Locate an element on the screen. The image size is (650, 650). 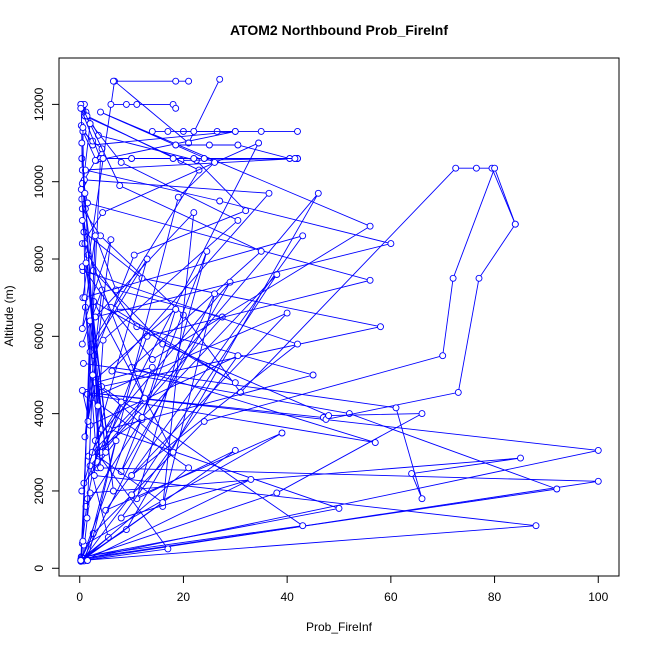
x-tick-label: 40 is located at coordinates (287, 597).